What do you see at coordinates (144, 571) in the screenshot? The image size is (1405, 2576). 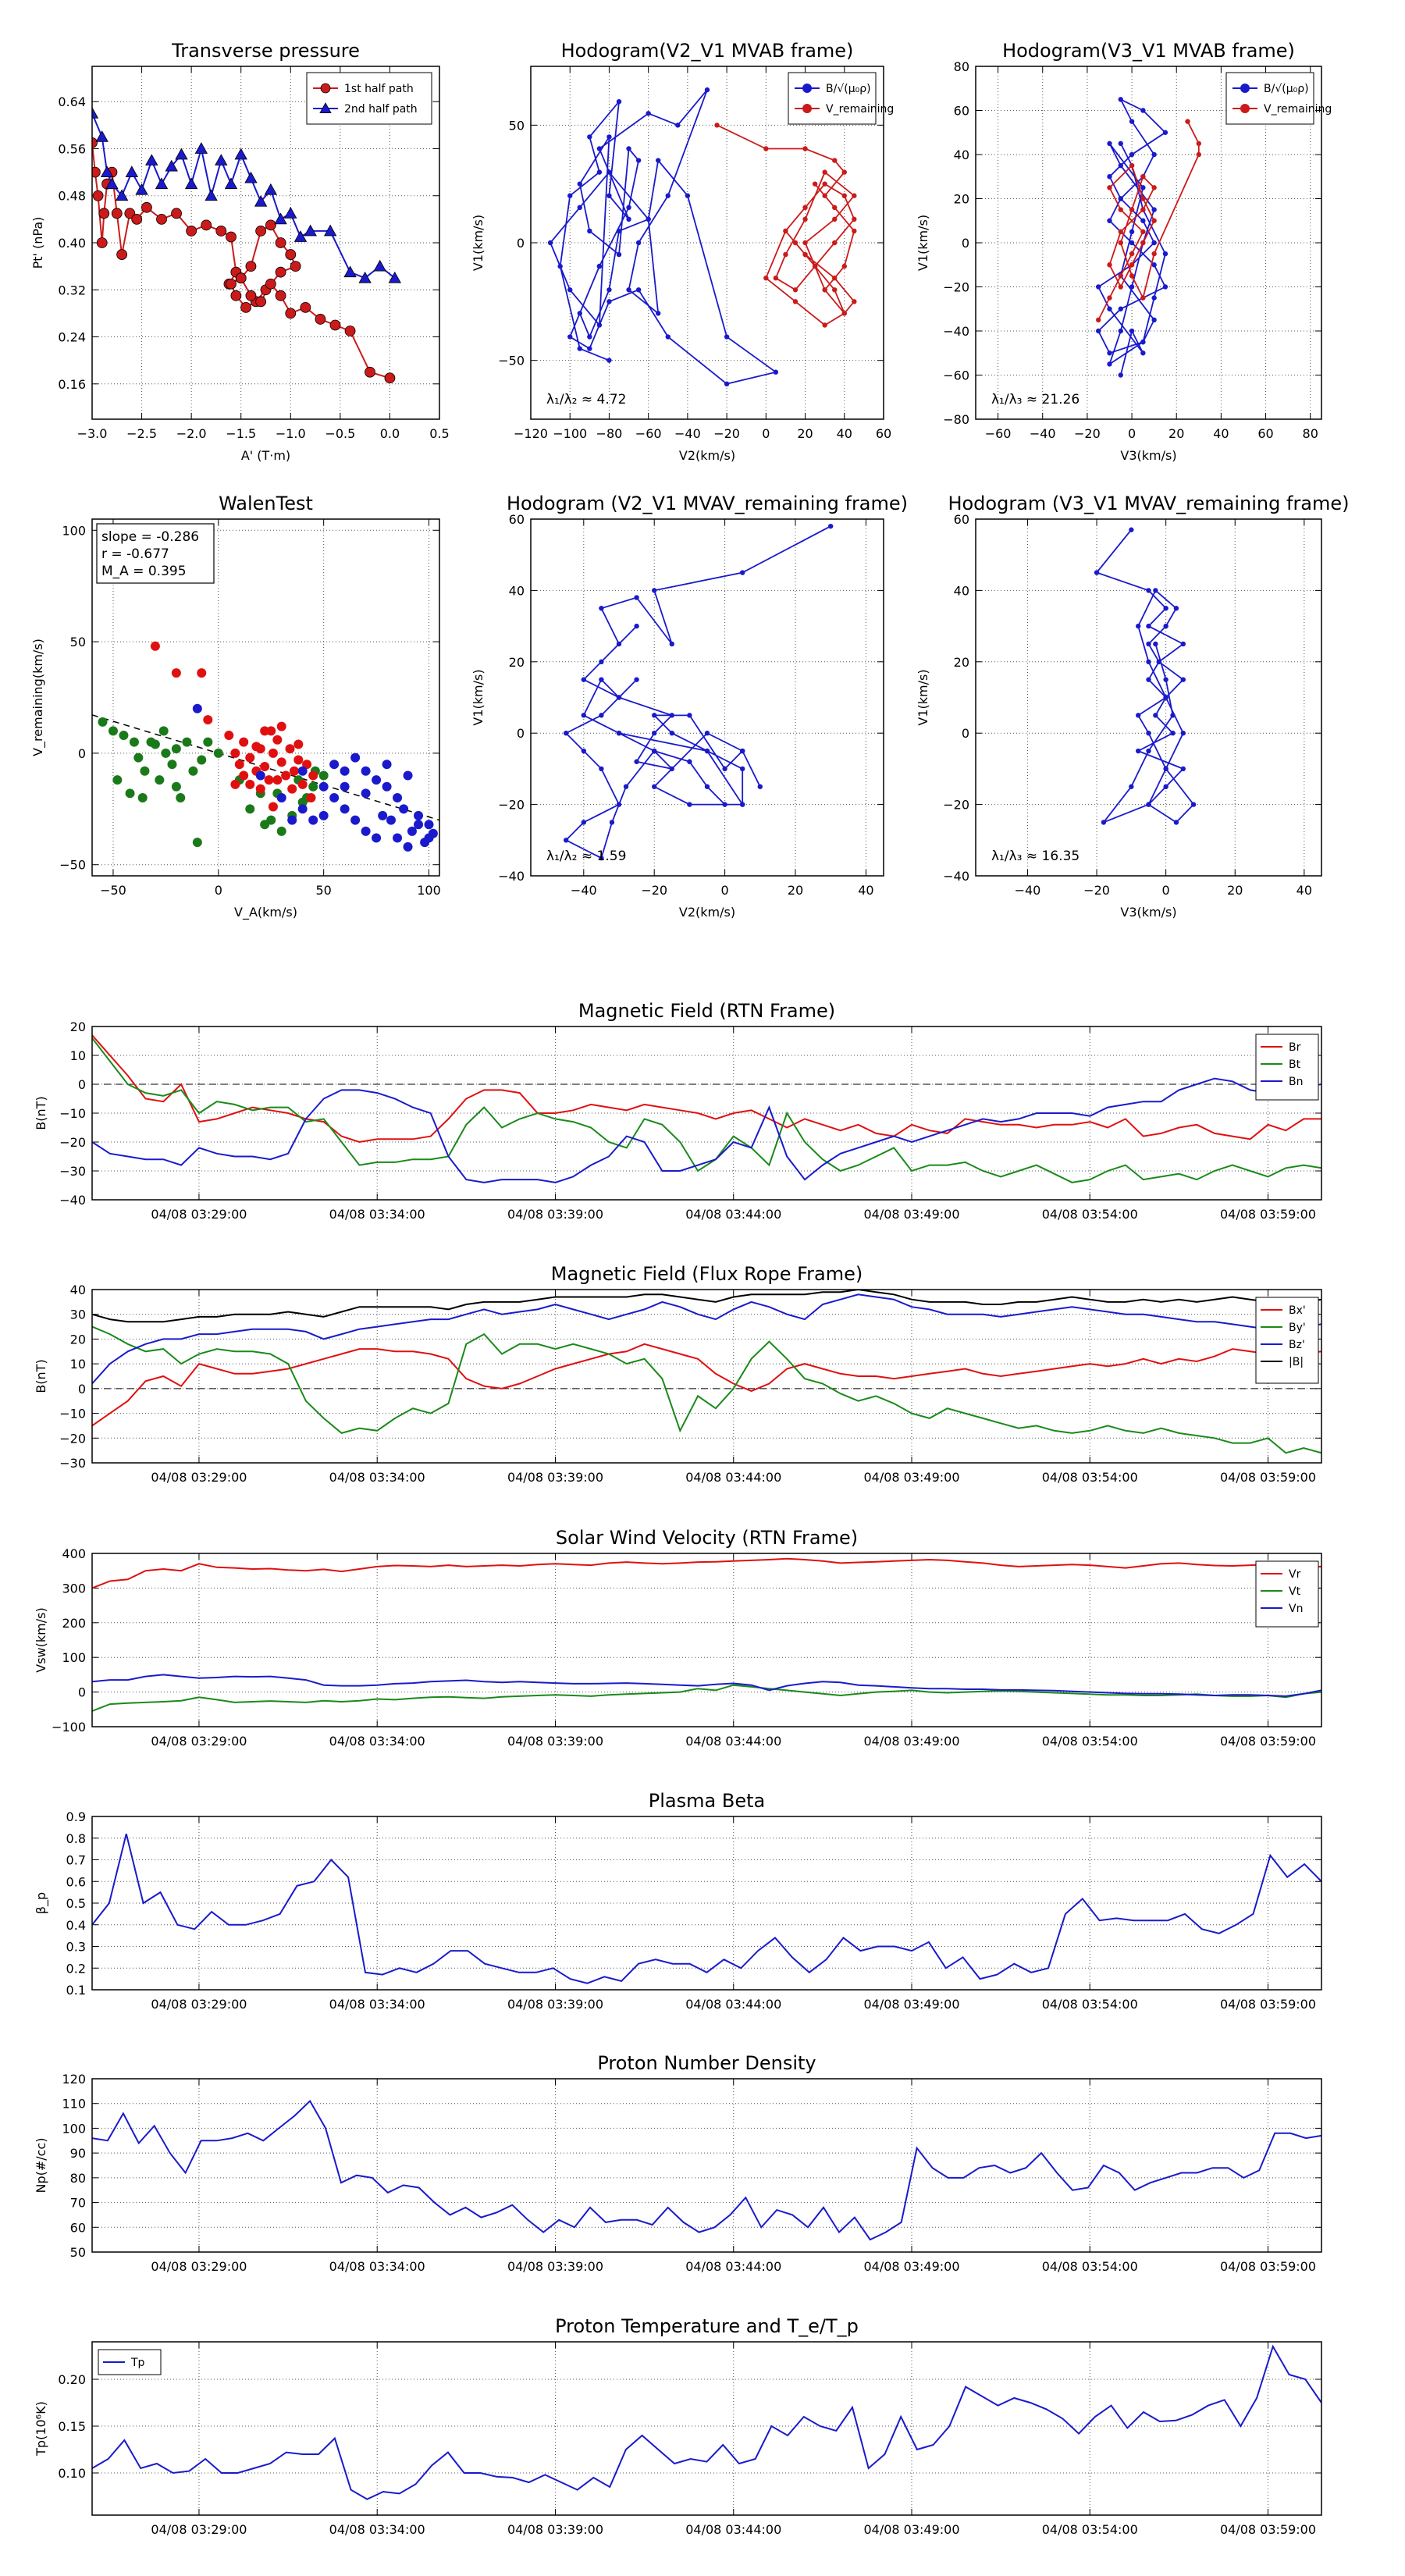 I see `stats-line: M_A = 0.395` at bounding box center [144, 571].